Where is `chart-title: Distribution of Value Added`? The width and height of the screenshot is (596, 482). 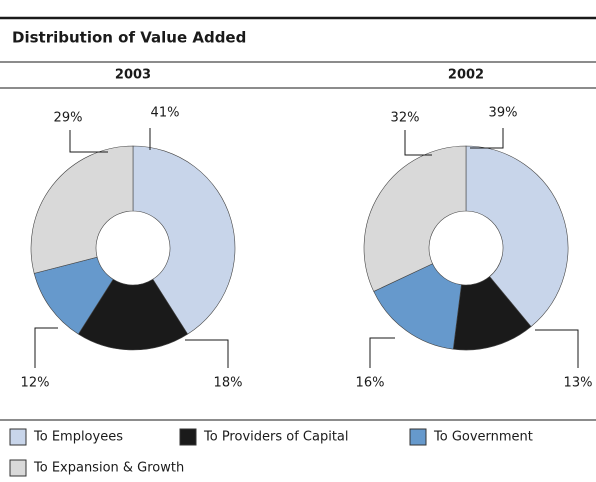 chart-title: Distribution of Value Added is located at coordinates (129, 38).